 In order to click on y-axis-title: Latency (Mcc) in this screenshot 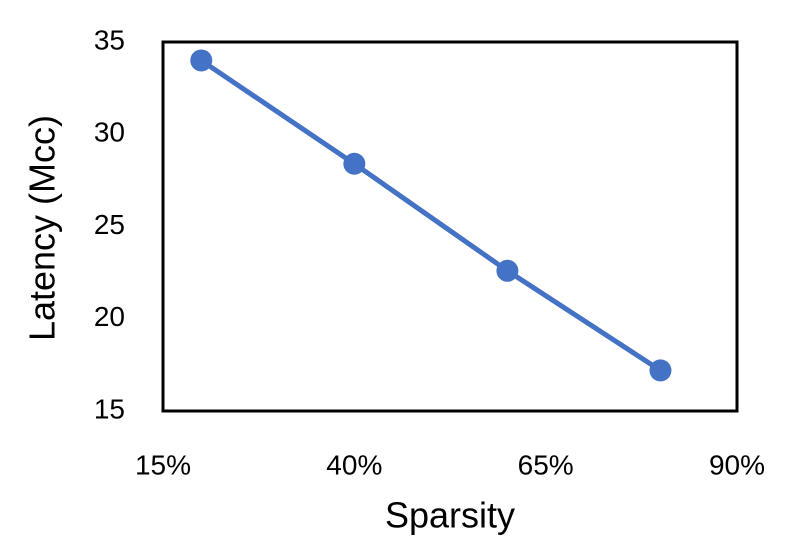, I will do `click(42, 228)`.